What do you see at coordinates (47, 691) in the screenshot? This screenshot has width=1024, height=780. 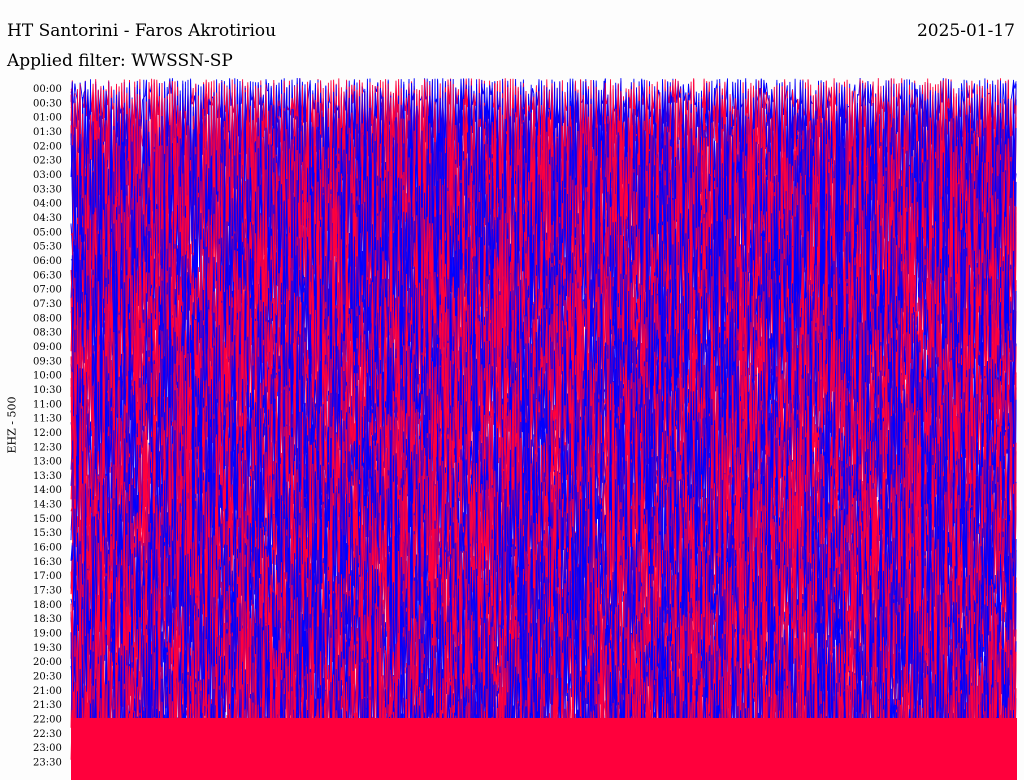 I see `time-label: 21:00` at bounding box center [47, 691].